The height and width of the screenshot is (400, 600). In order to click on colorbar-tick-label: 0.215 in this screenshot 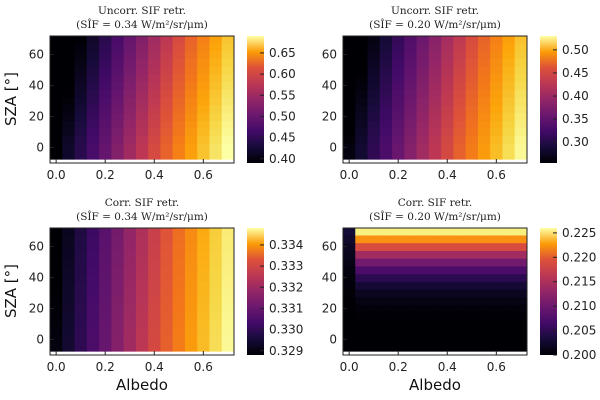, I will do `click(579, 282)`.